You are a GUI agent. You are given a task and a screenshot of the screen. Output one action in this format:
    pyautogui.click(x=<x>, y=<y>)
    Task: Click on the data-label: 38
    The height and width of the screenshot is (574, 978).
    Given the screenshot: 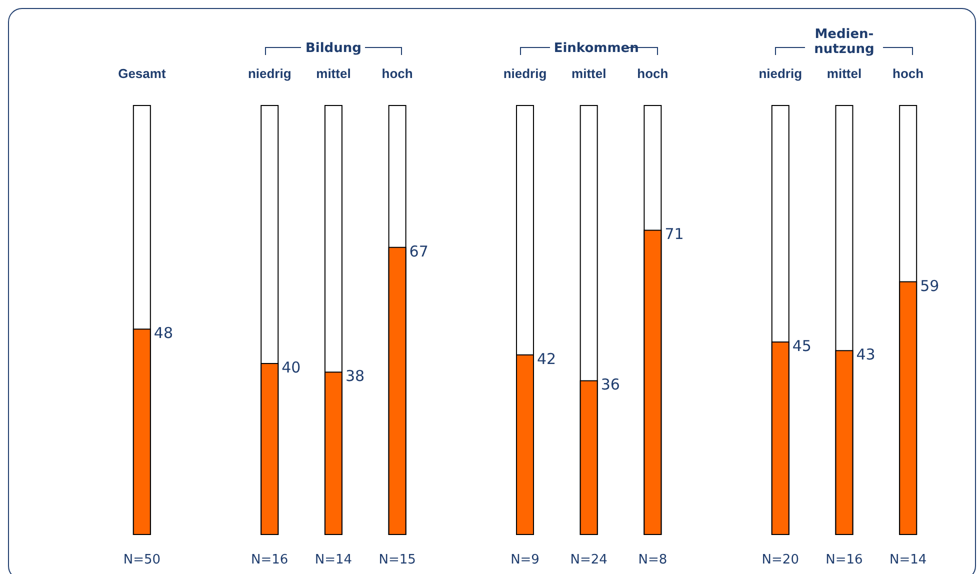 What is the action you would take?
    pyautogui.click(x=355, y=376)
    